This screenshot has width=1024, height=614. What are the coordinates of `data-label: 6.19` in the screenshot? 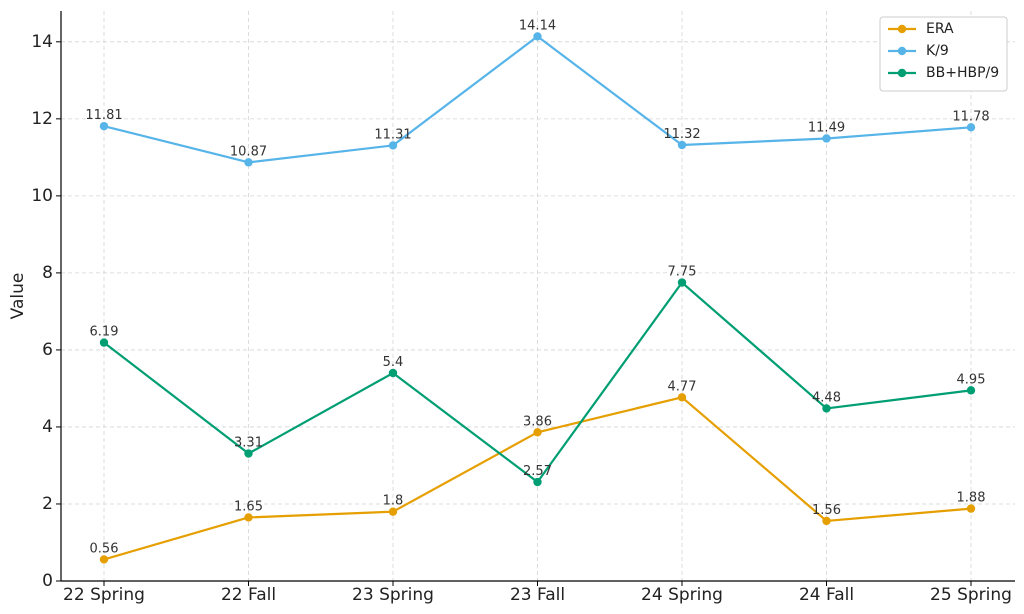 It's located at (104, 332).